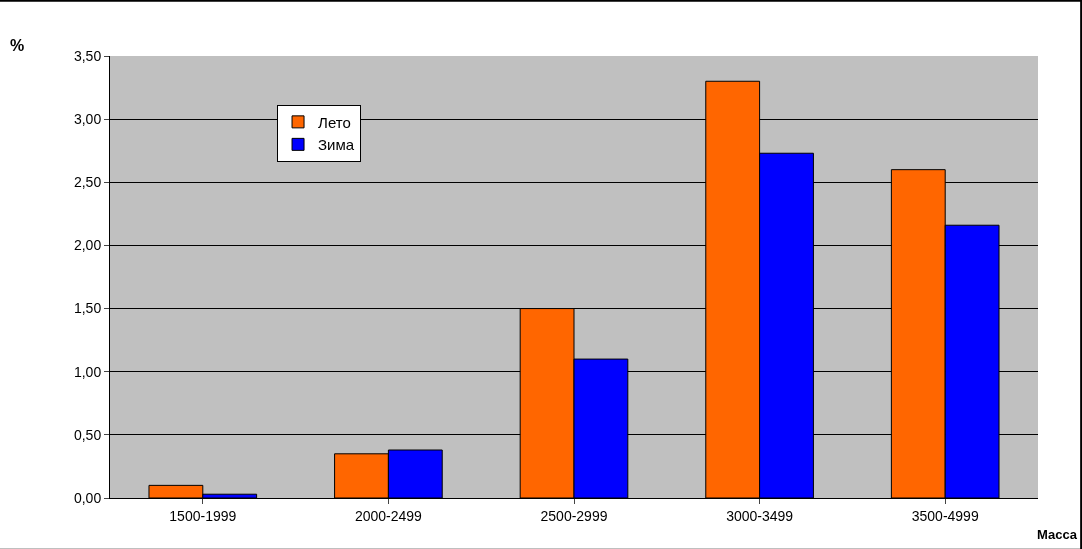 Image resolution: width=1082 pixels, height=549 pixels. Describe the element at coordinates (87, 55) in the screenshot. I see `y-tick-label: 3,50` at that location.